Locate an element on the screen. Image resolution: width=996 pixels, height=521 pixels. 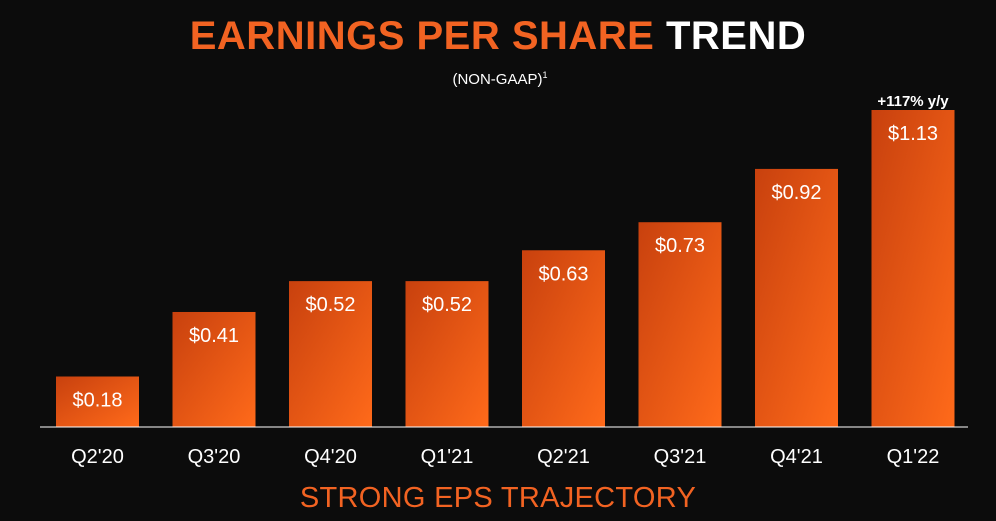
x-tick-label: Q3'21 is located at coordinates (680, 457).